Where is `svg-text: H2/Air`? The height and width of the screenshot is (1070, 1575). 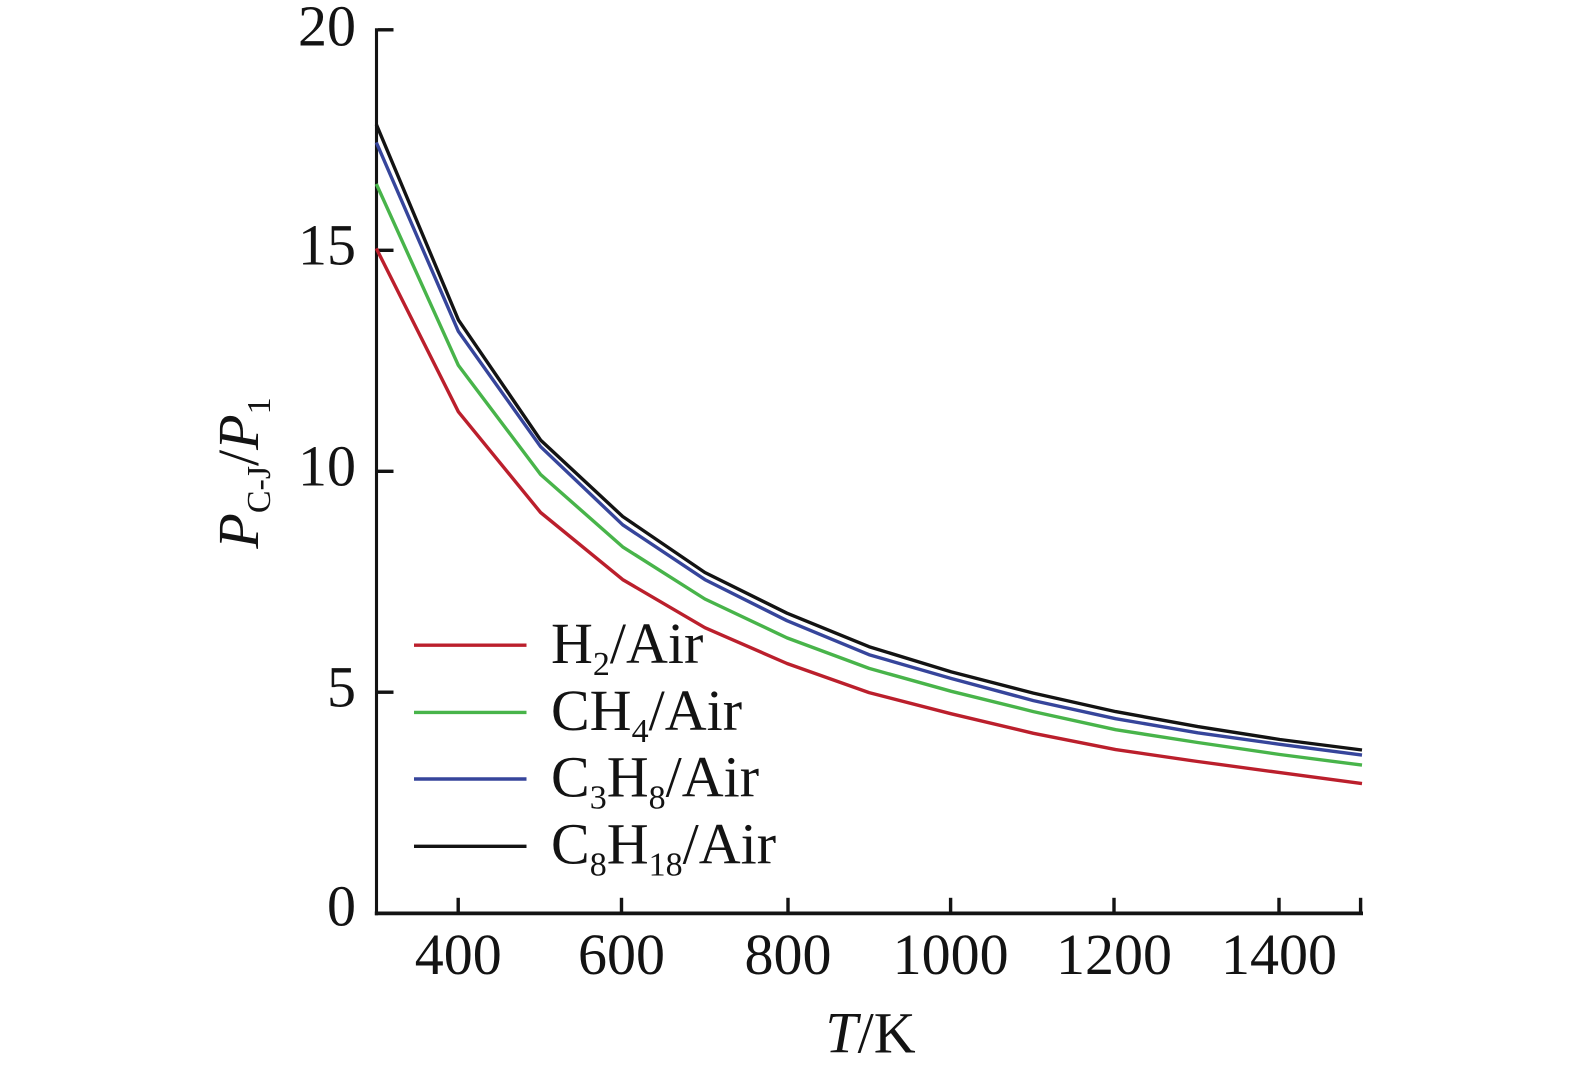
svg-text: H2/Air is located at coordinates (627, 647).